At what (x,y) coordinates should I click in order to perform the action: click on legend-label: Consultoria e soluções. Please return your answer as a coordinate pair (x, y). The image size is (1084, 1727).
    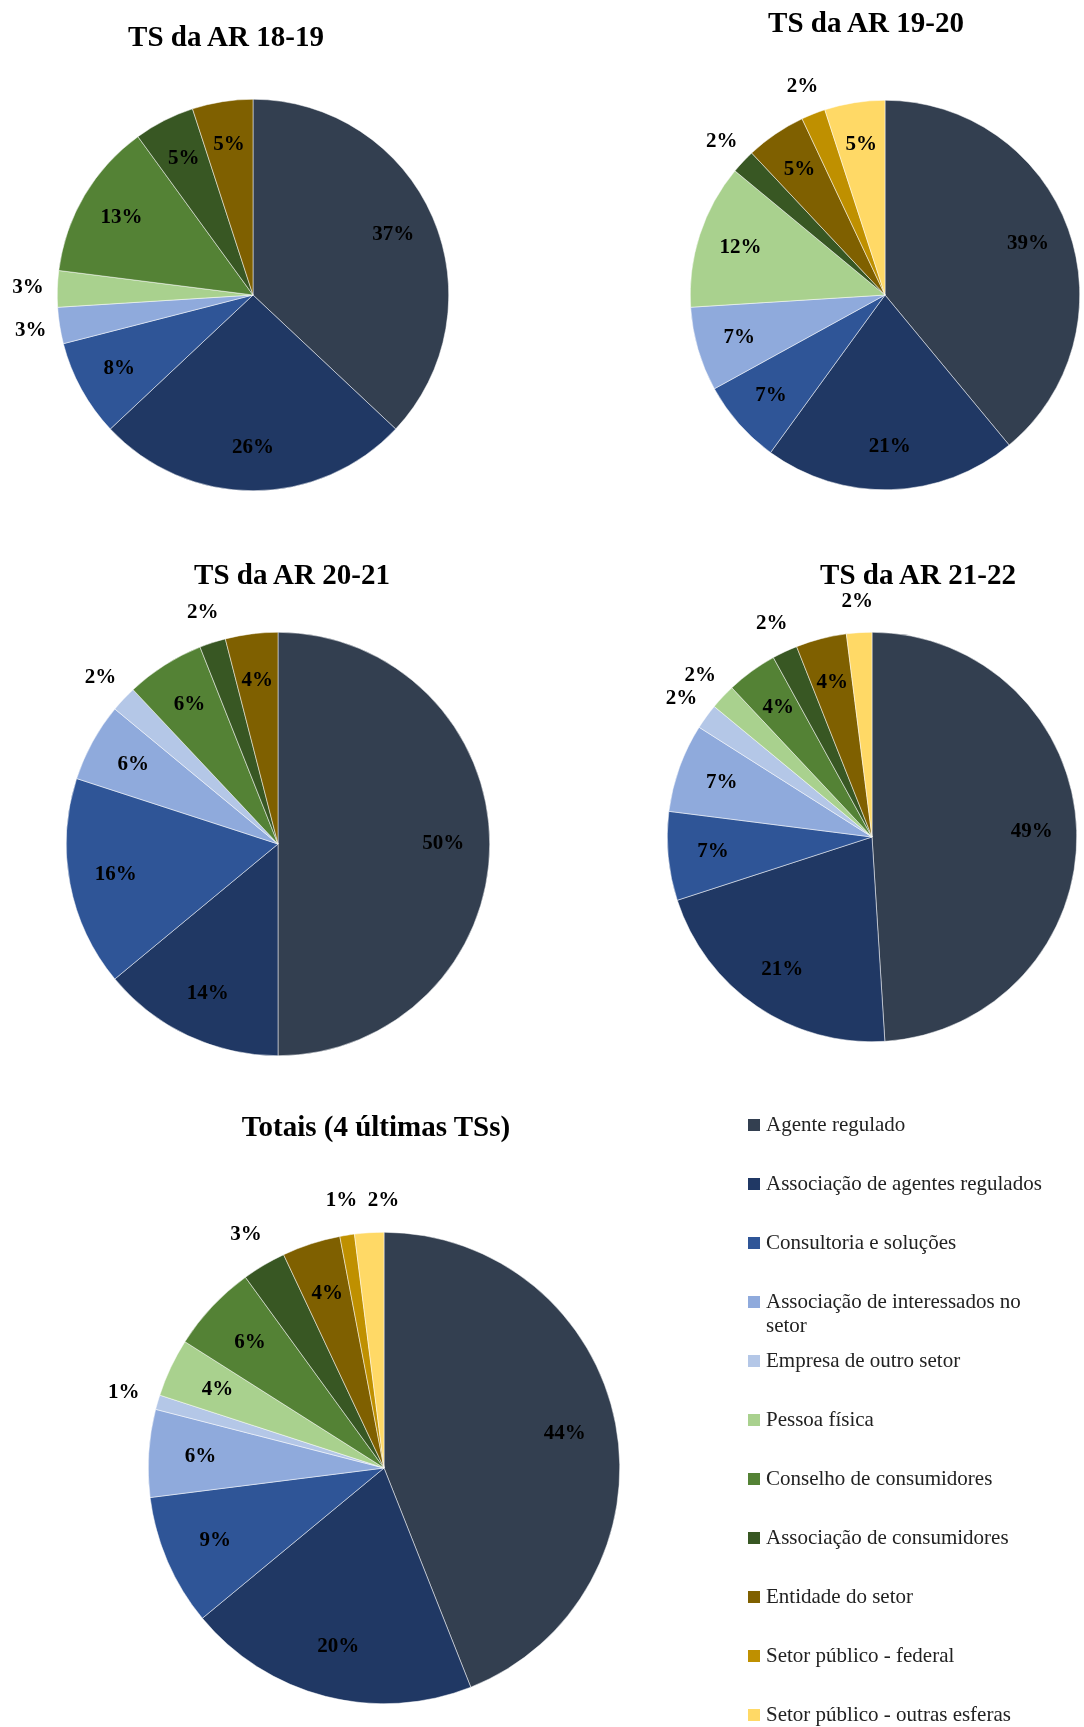
    Looking at the image, I should click on (862, 1242).